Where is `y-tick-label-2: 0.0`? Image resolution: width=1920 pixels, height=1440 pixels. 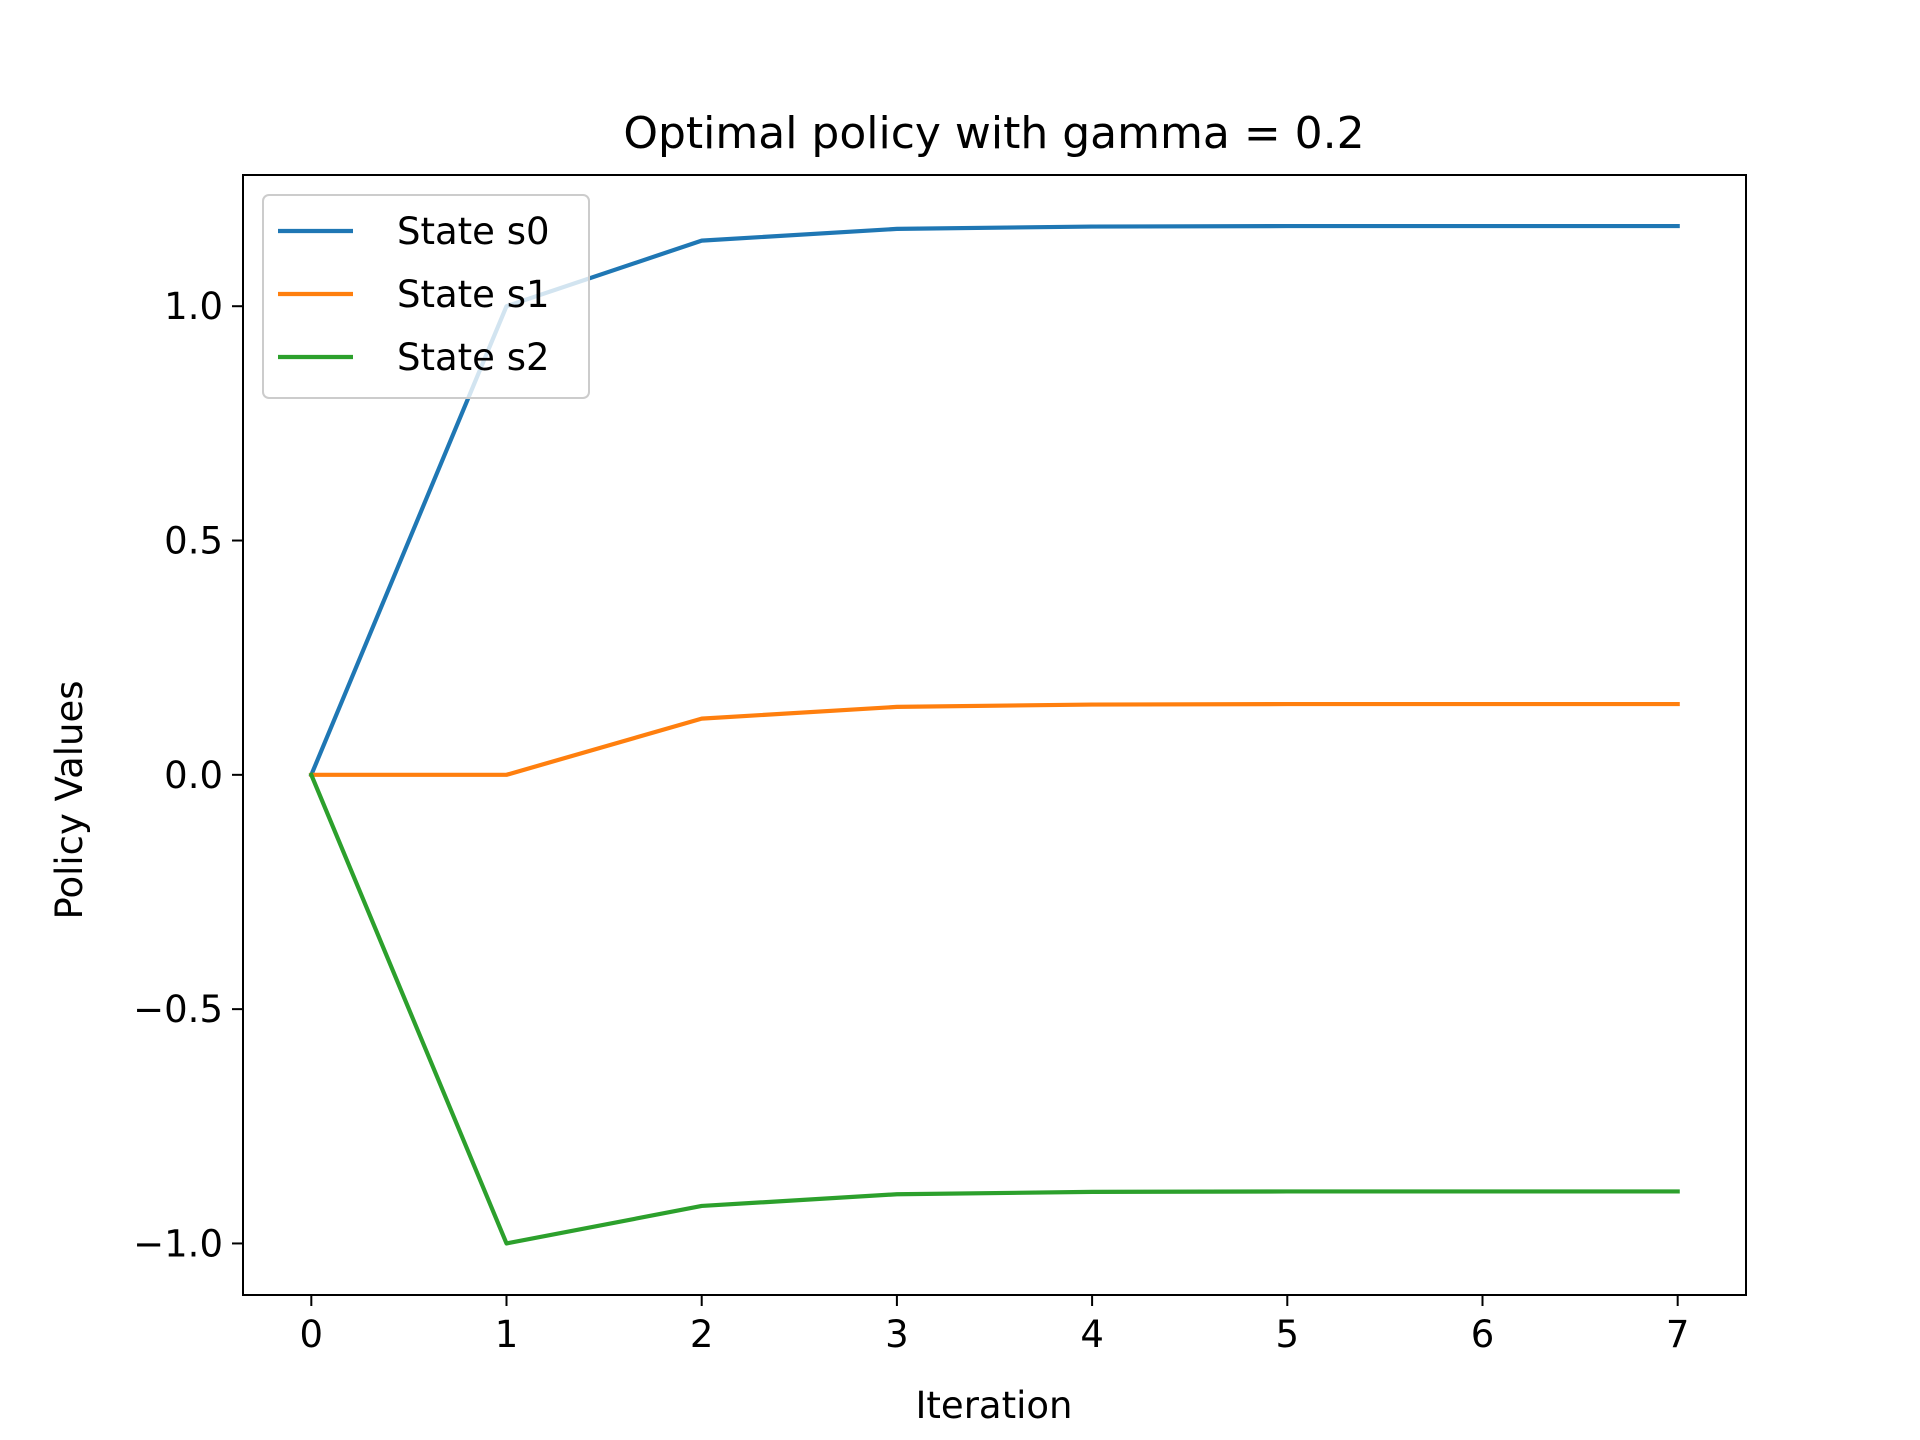
y-tick-label-2: 0.0 is located at coordinates (193, 775).